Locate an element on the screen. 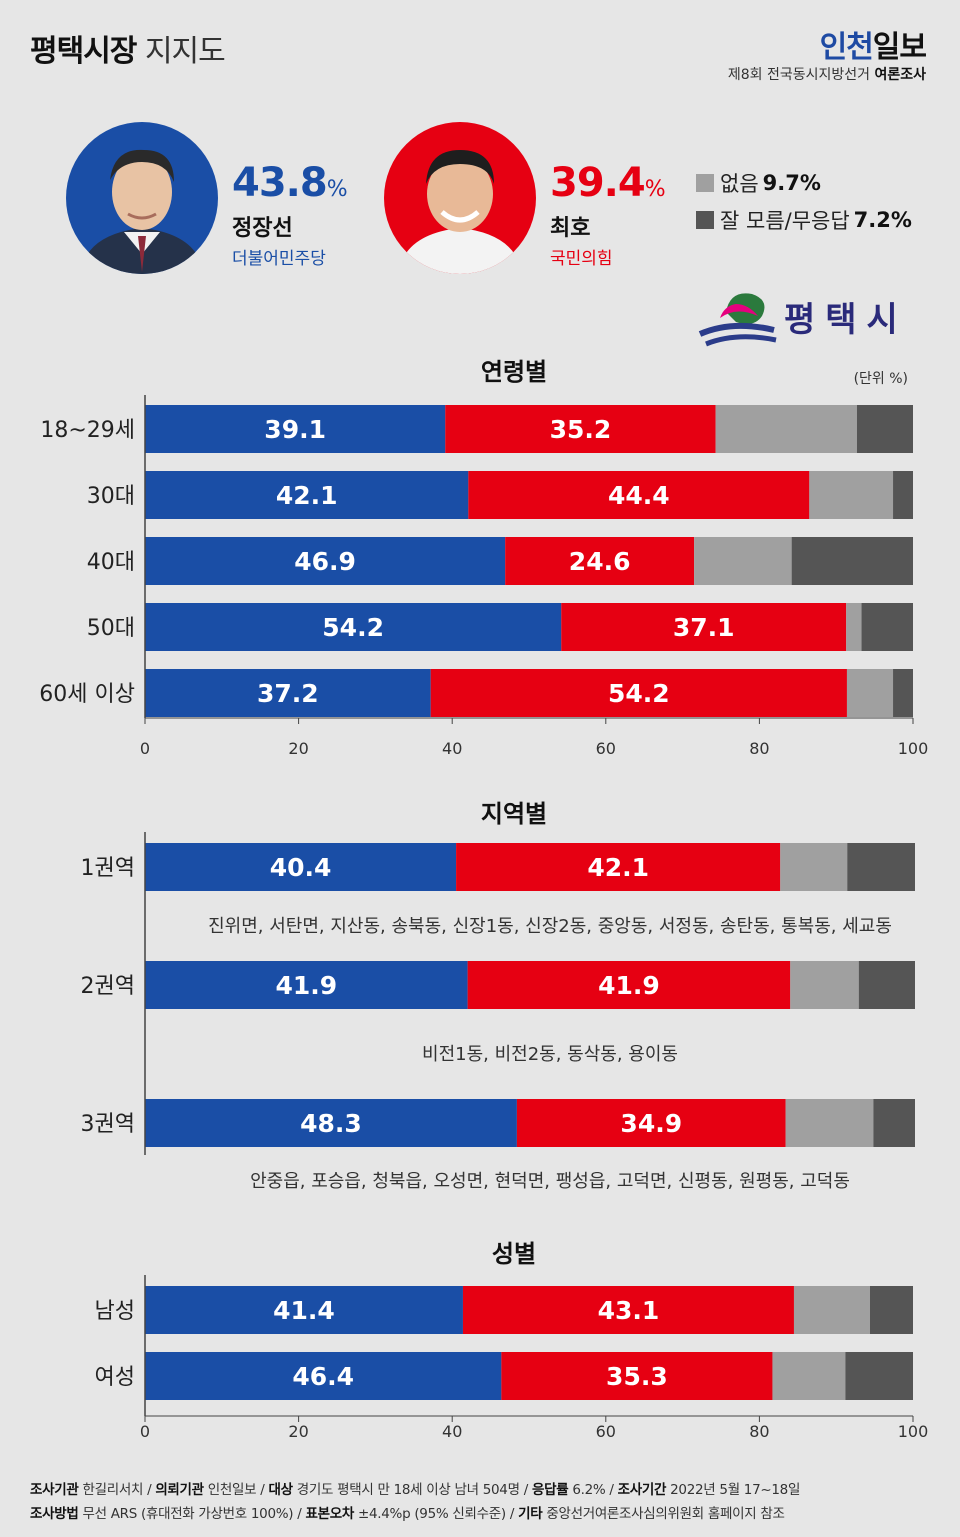  category-label: 남성 is located at coordinates (115, 1311).